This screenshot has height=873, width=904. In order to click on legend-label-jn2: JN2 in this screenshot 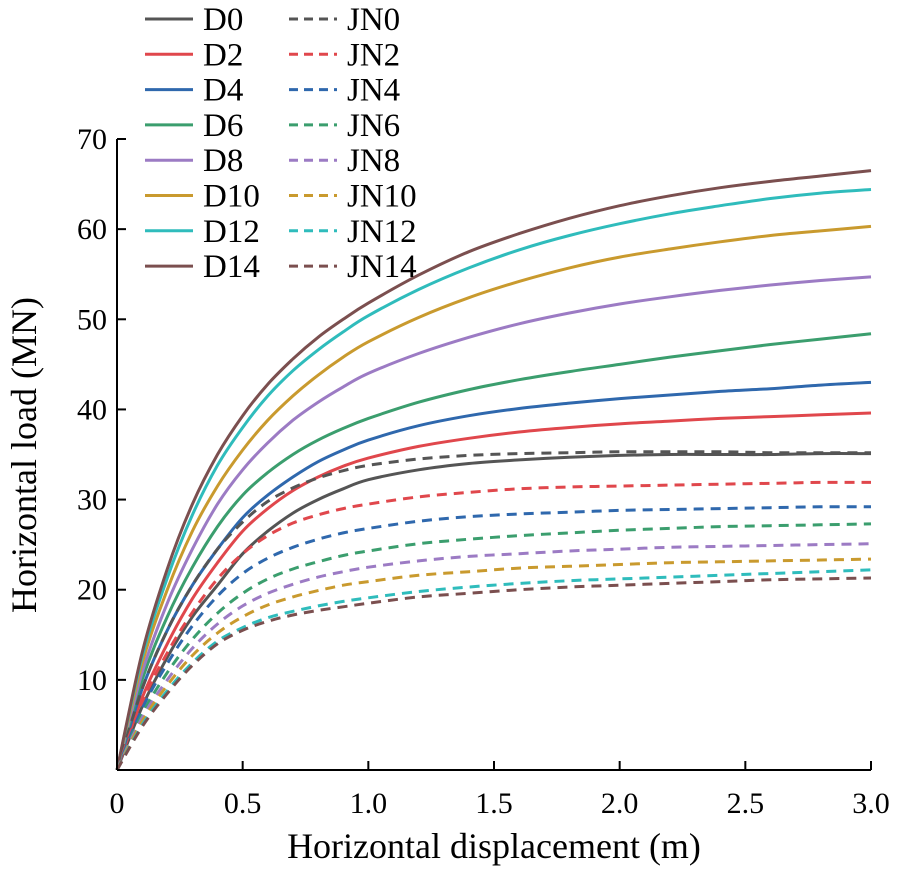, I will do `click(373, 55)`.